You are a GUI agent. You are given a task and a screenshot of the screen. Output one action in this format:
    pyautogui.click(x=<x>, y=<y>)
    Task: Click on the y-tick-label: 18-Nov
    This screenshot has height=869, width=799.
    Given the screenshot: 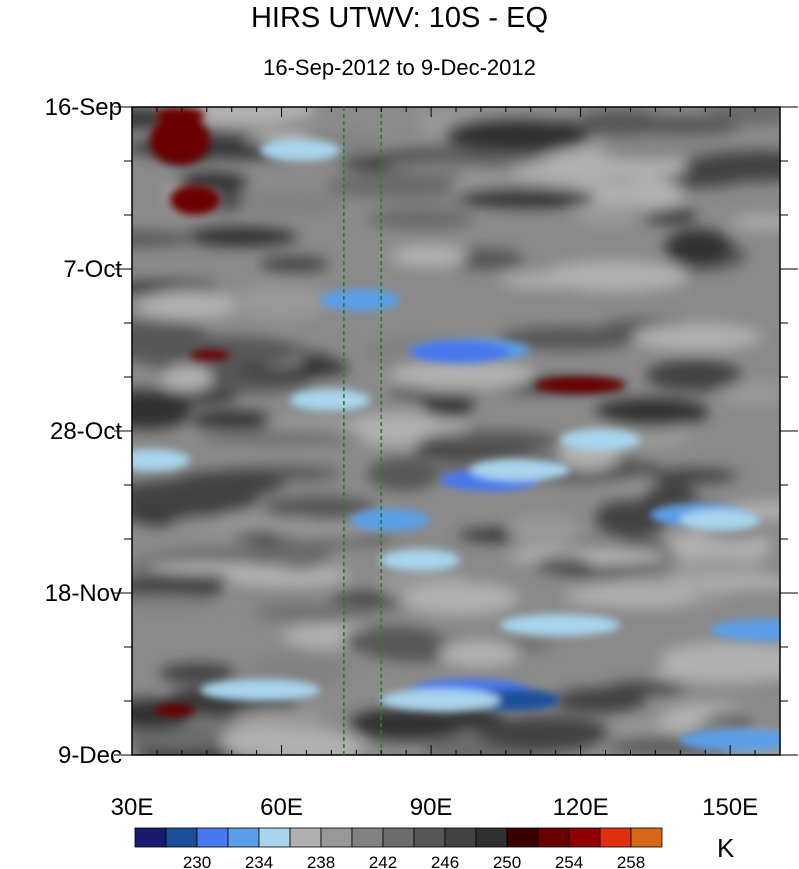 What is the action you would take?
    pyautogui.click(x=83, y=593)
    